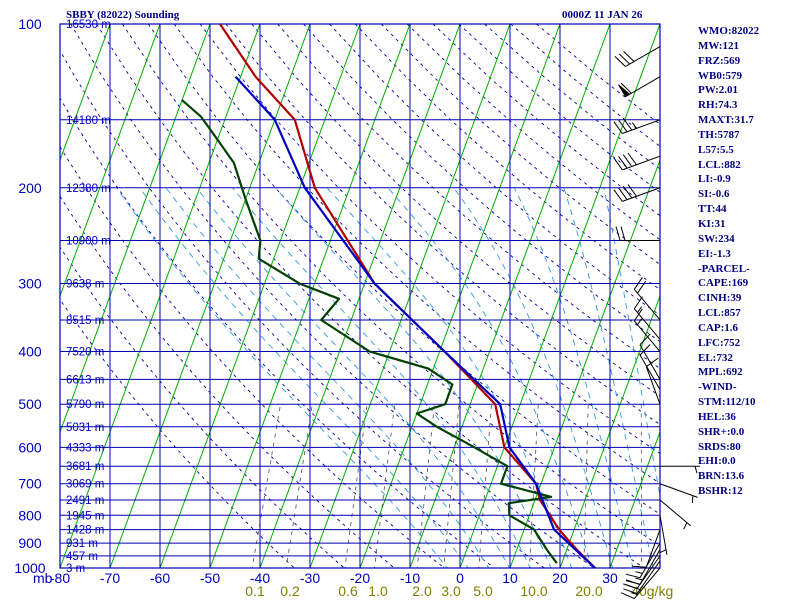  What do you see at coordinates (88, 25) in the screenshot?
I see `height-label: 16530 m` at bounding box center [88, 25].